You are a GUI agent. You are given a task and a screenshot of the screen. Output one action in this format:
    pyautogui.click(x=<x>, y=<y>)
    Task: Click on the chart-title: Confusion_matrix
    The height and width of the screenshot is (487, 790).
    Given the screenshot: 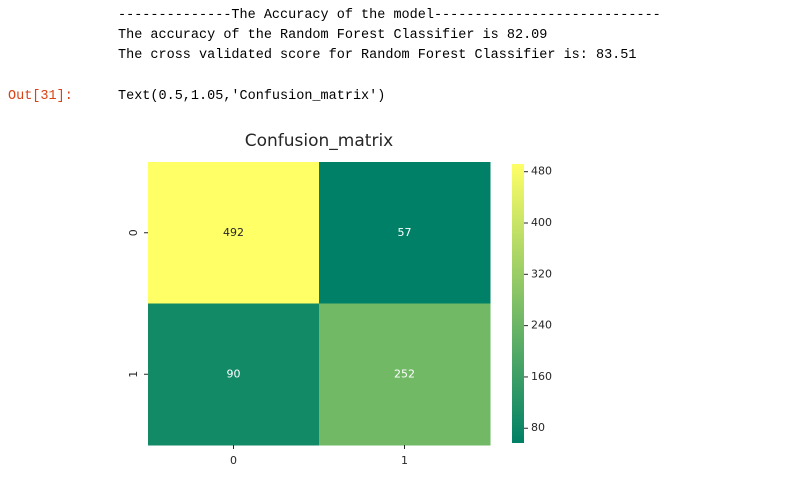 What is the action you would take?
    pyautogui.click(x=319, y=141)
    